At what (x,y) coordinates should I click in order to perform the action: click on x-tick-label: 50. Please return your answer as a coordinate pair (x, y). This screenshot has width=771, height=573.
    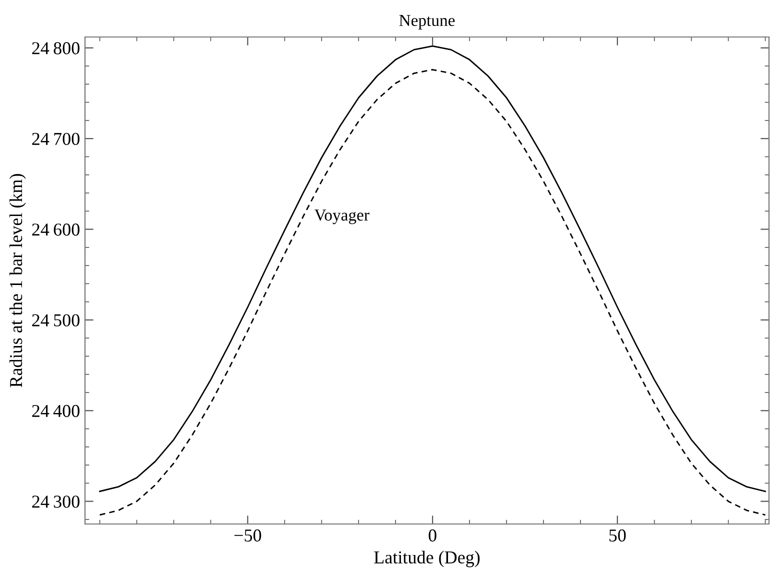
    Looking at the image, I should click on (617, 535).